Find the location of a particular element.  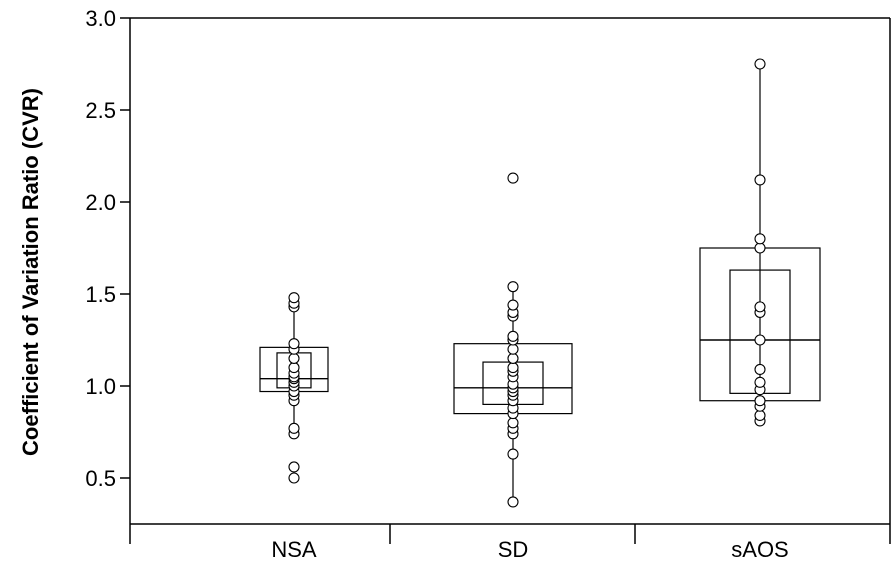

x-category-label: sAOS is located at coordinates (759, 549).